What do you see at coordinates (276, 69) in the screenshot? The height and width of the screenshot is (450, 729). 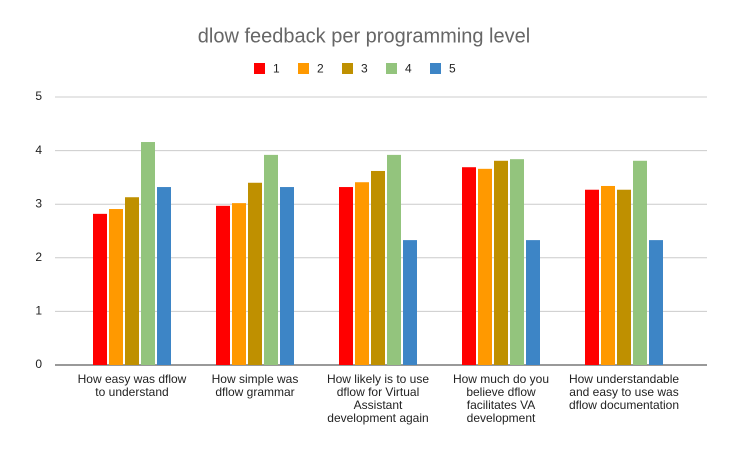 I see `legend-label: 1` at bounding box center [276, 69].